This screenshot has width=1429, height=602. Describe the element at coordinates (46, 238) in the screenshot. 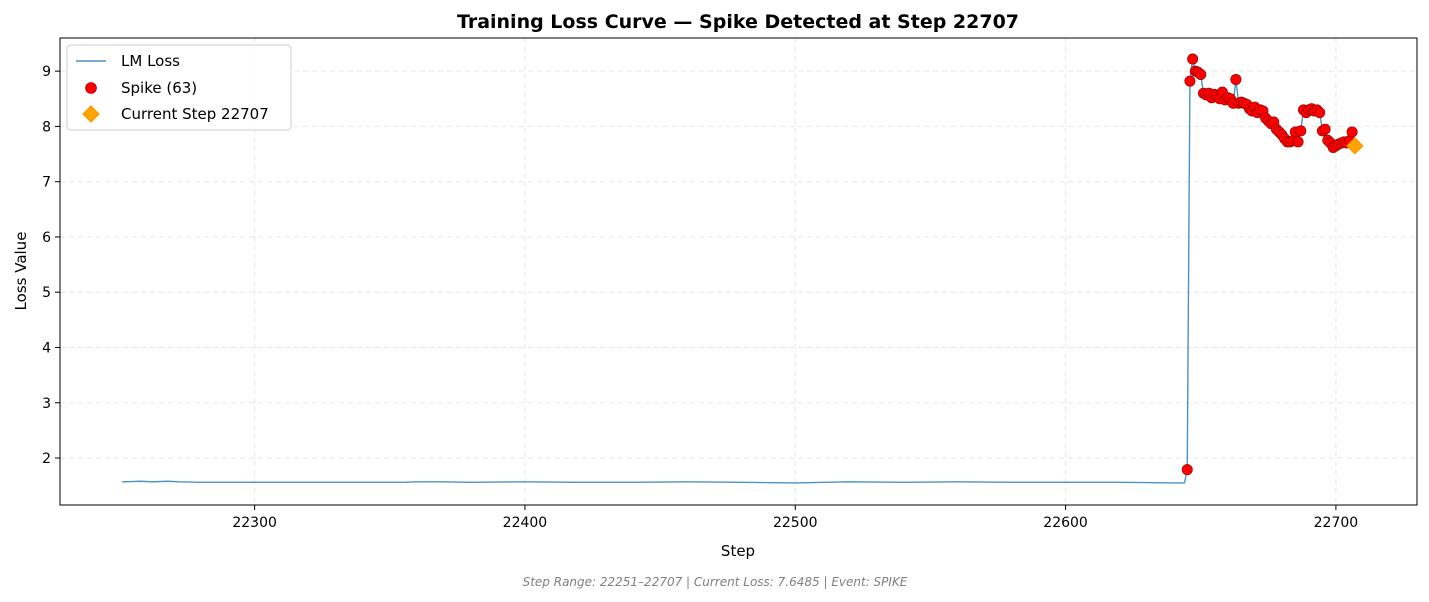

I see `y-tick-label: 6` at that location.